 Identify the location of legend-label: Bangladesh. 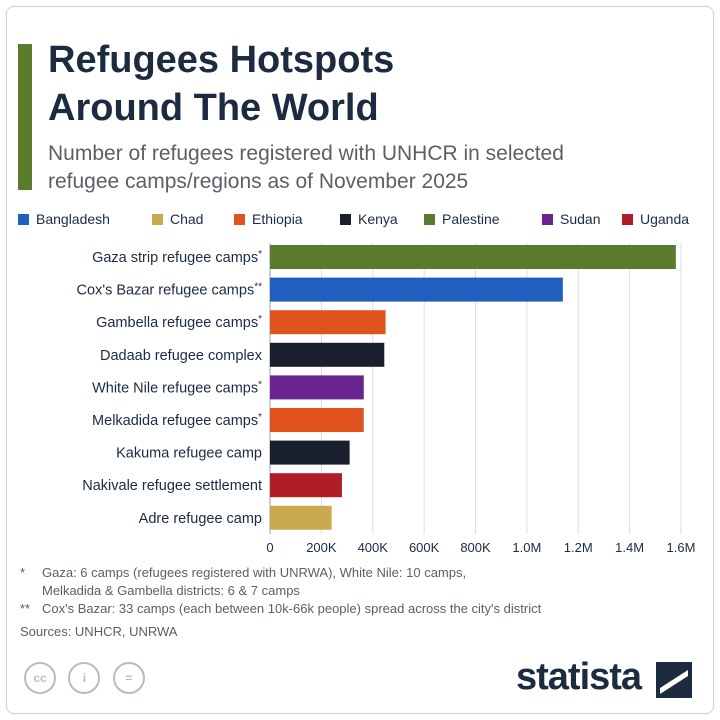
(73, 219).